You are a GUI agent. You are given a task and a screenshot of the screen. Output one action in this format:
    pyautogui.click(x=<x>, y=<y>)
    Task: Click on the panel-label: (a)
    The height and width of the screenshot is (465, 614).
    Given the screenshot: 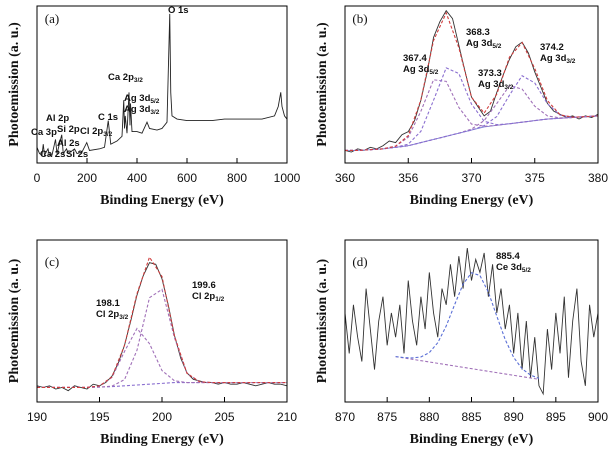 What is the action you would take?
    pyautogui.click(x=52, y=18)
    